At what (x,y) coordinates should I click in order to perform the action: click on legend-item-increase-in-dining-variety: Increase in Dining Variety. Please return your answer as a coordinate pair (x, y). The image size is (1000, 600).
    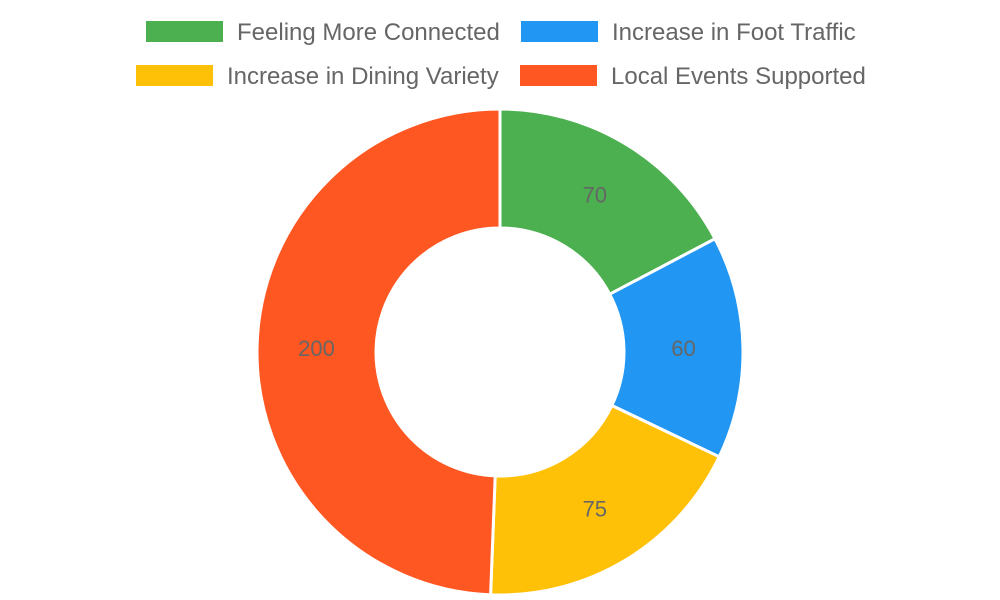
    Looking at the image, I should click on (317, 76).